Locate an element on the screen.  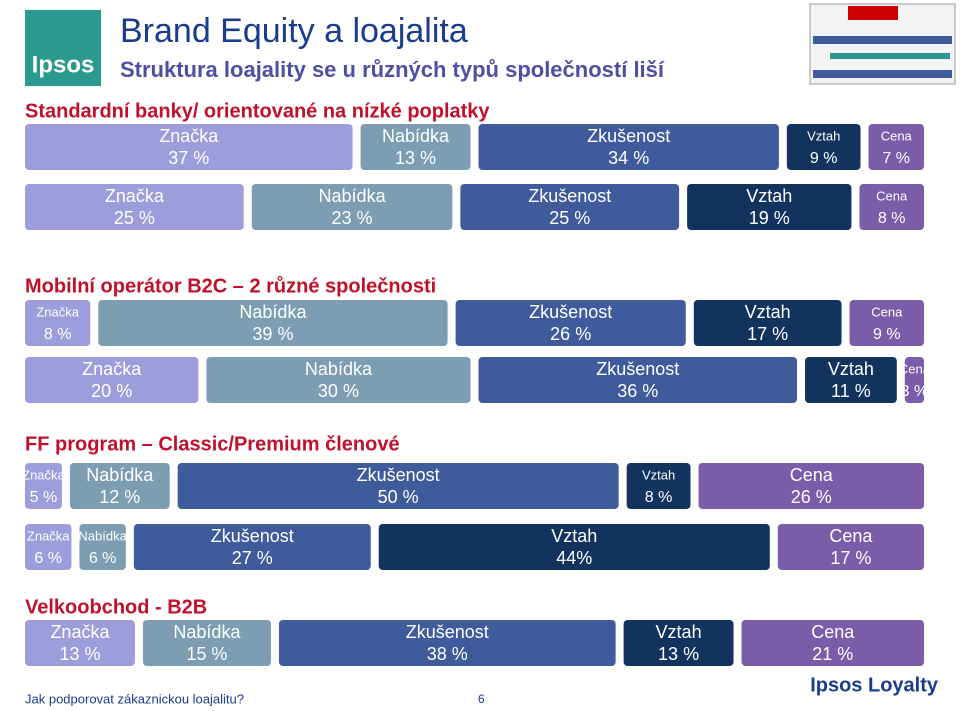
segment-value: 12 % is located at coordinates (119, 497).